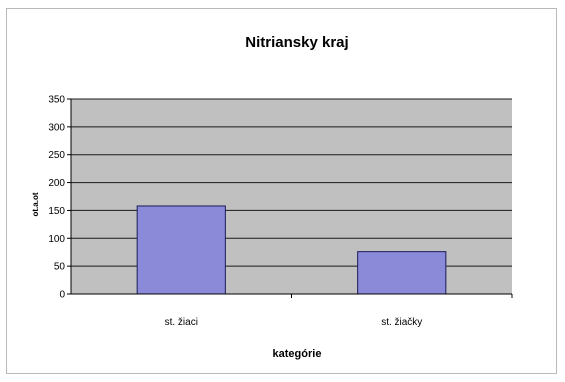 This screenshot has width=565, height=382. What do you see at coordinates (56, 127) in the screenshot?
I see `y-tick-label: 300` at bounding box center [56, 127].